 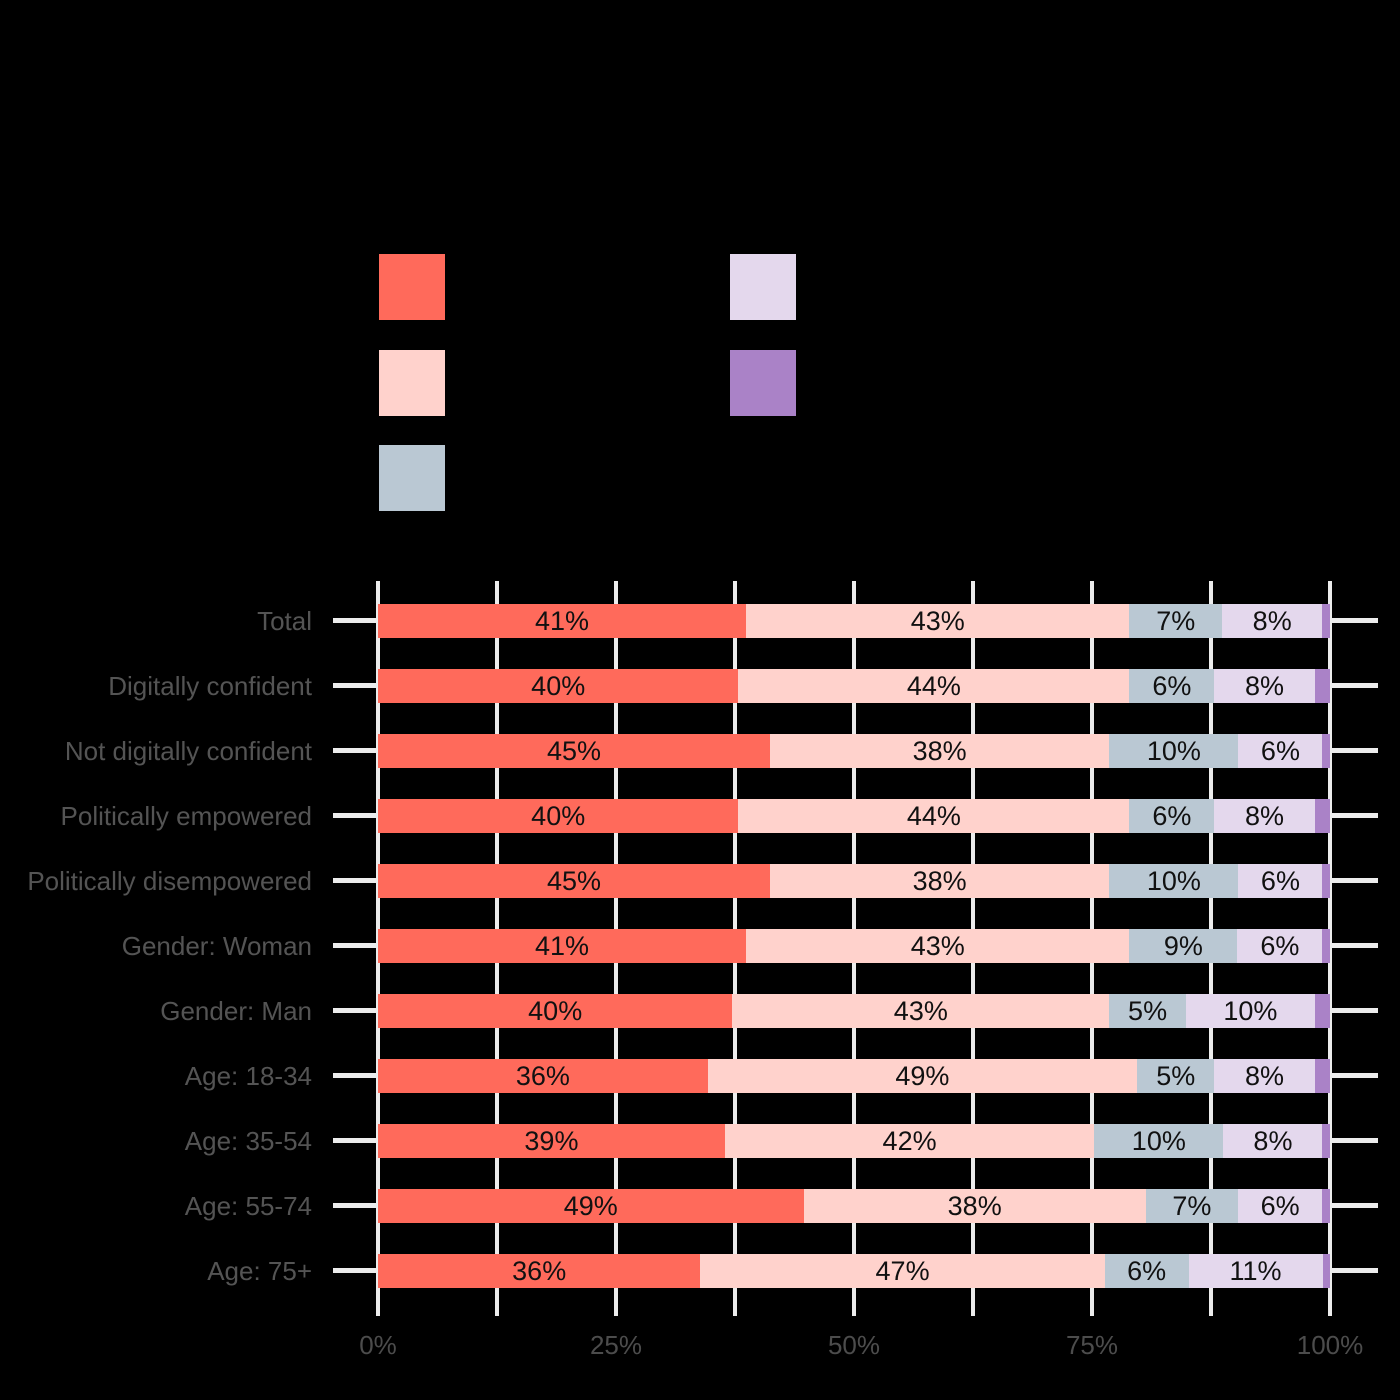 I want to click on bar-segment-series-3-bluegray: 7%, so click(x=1176, y=621).